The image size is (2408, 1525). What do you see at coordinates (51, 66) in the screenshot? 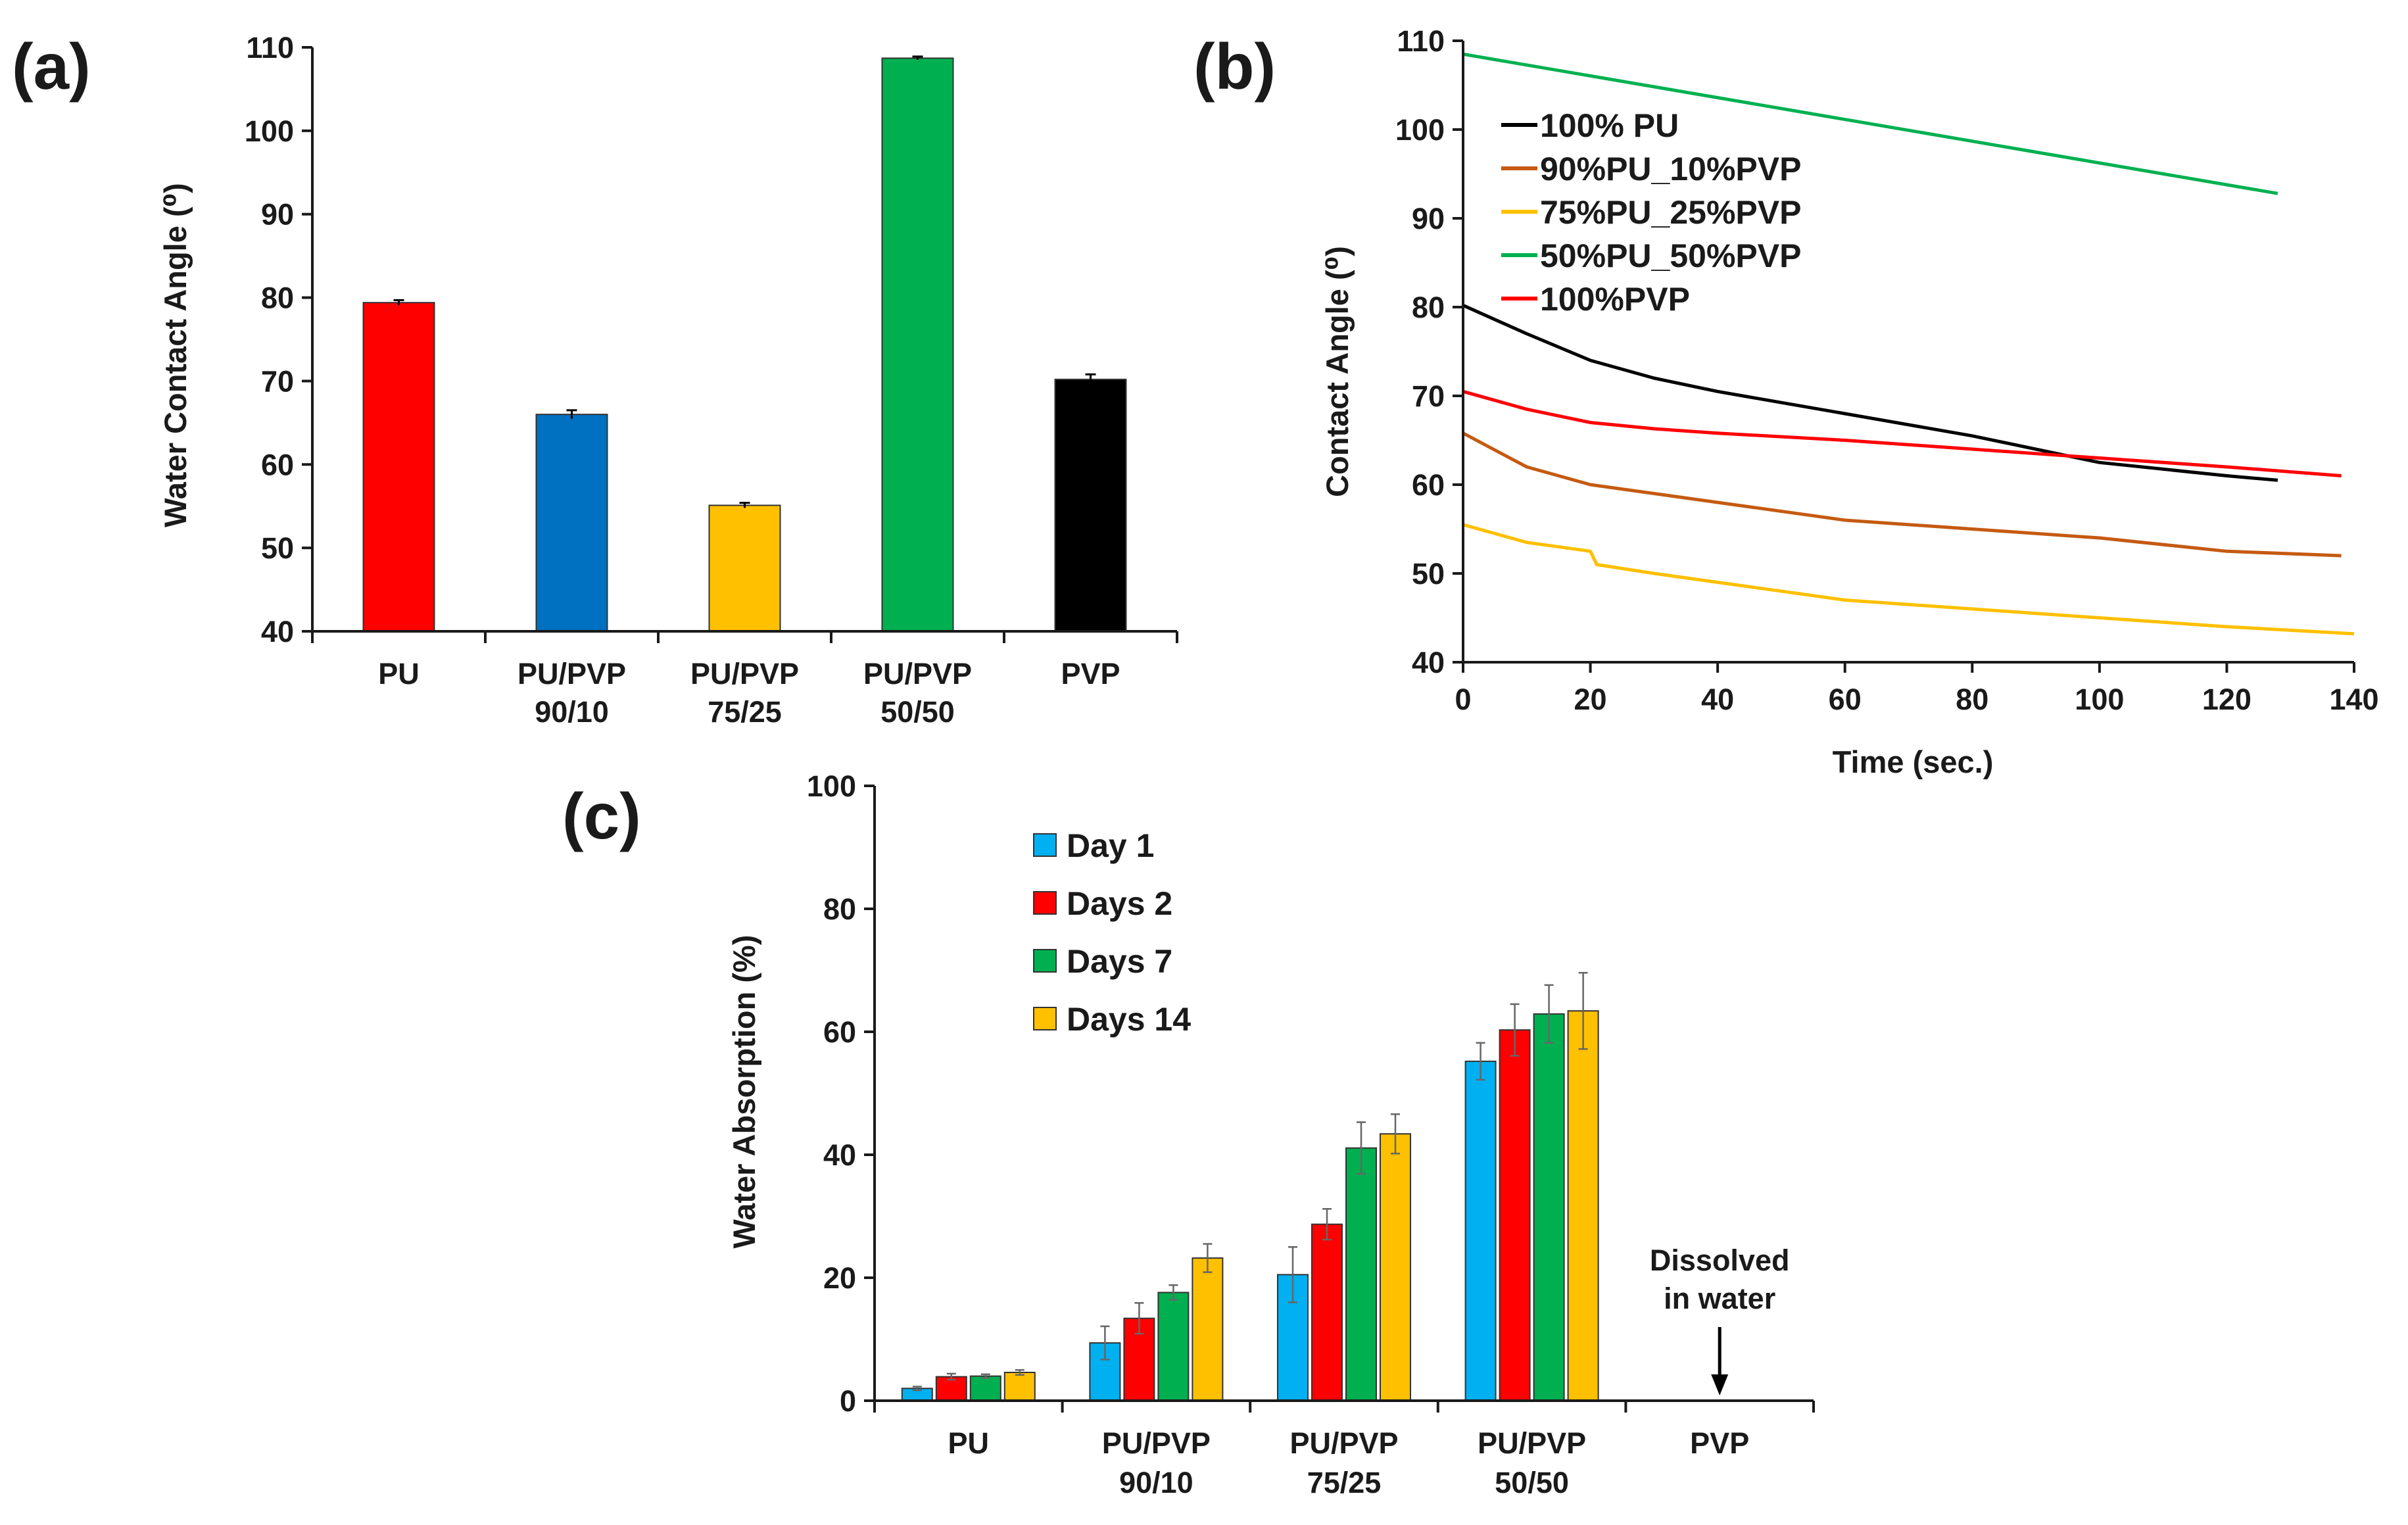
I see `panel-a-label: (a)` at bounding box center [51, 66].